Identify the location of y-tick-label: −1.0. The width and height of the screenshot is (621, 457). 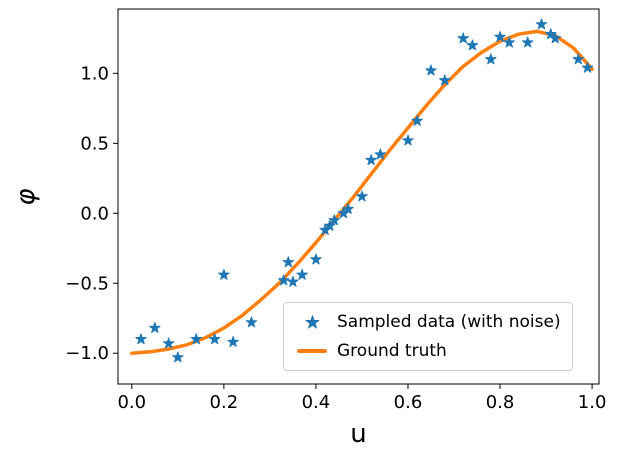
(87, 353).